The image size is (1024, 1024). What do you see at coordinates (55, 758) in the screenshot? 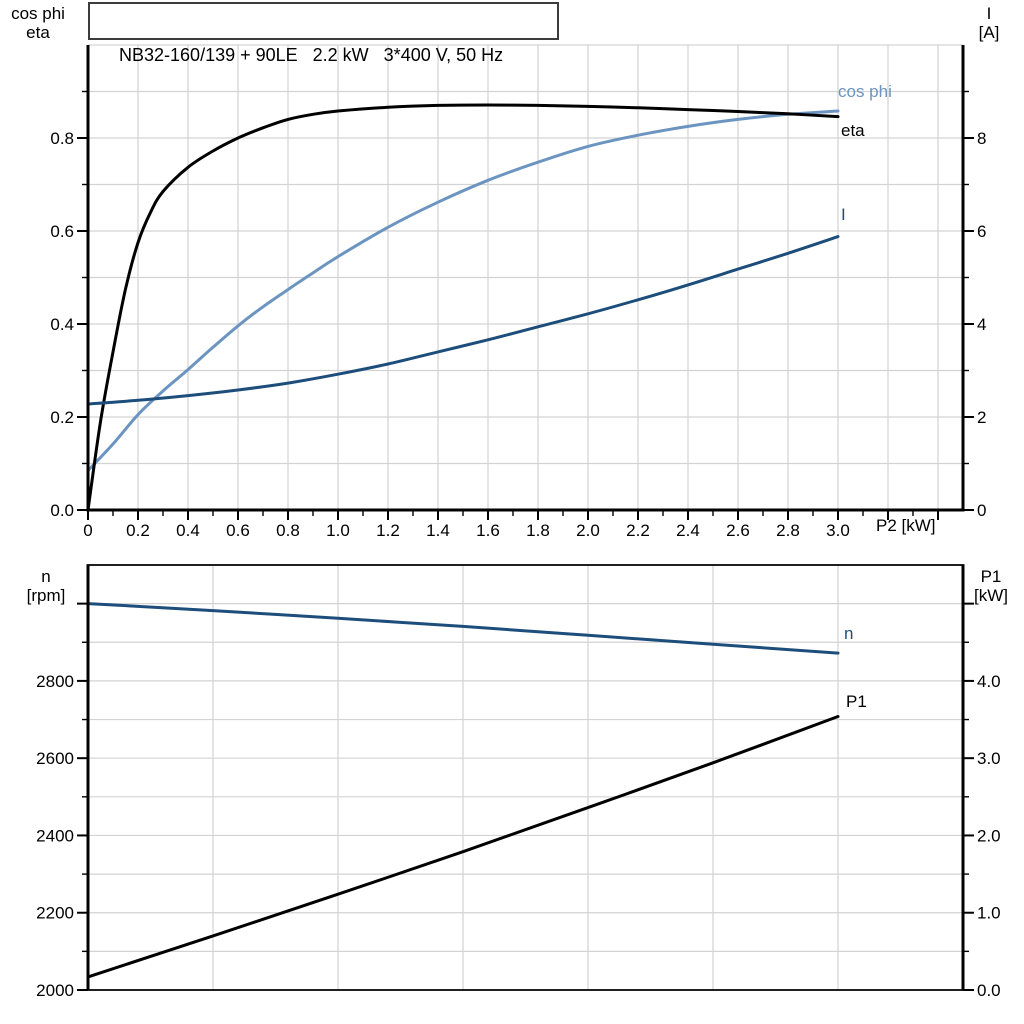
I see `y-left-tick-label: 2600` at bounding box center [55, 758].